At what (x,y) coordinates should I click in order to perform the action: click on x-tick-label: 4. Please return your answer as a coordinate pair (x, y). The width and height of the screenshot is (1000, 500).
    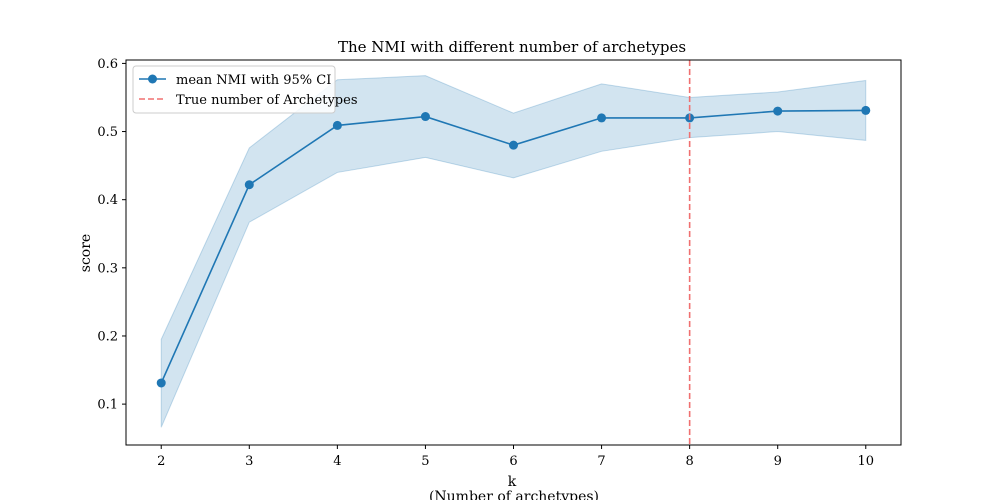
    Looking at the image, I should click on (337, 461).